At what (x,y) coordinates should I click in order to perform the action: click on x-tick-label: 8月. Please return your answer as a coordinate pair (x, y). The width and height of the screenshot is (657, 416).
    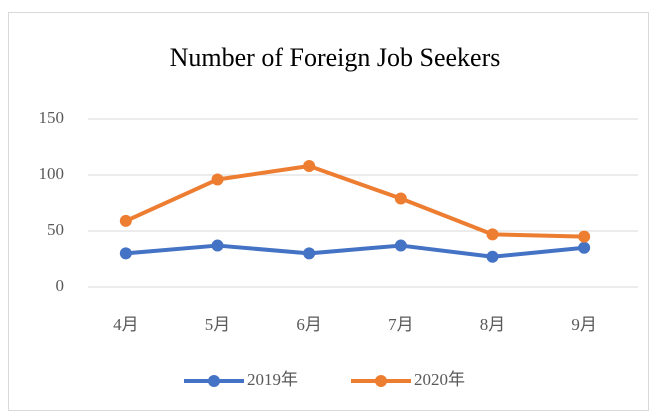
    Looking at the image, I should click on (493, 324).